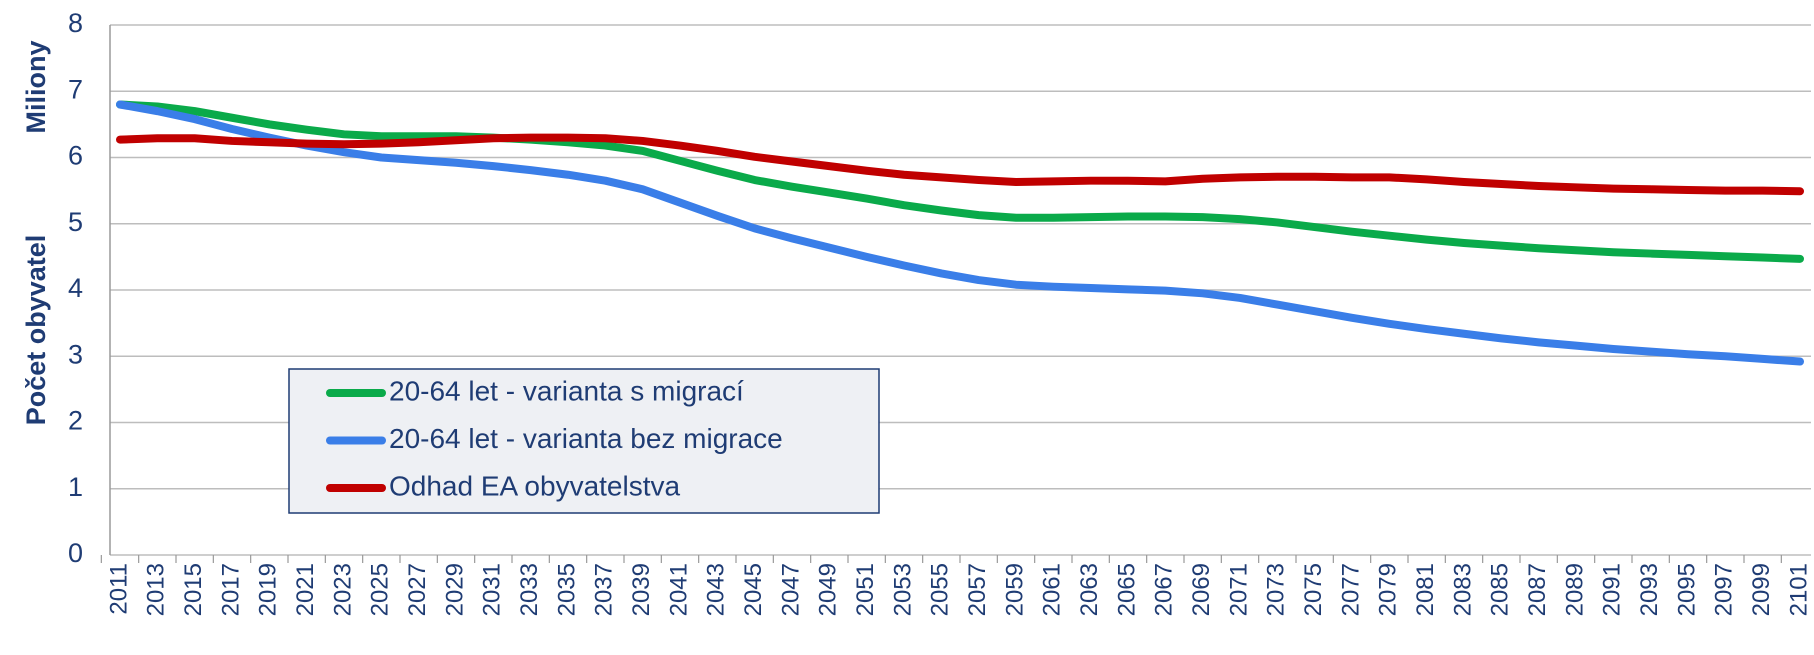 This screenshot has height=655, width=1814. What do you see at coordinates (1724, 589) in the screenshot?
I see `x-tick-label: 2097` at bounding box center [1724, 589].